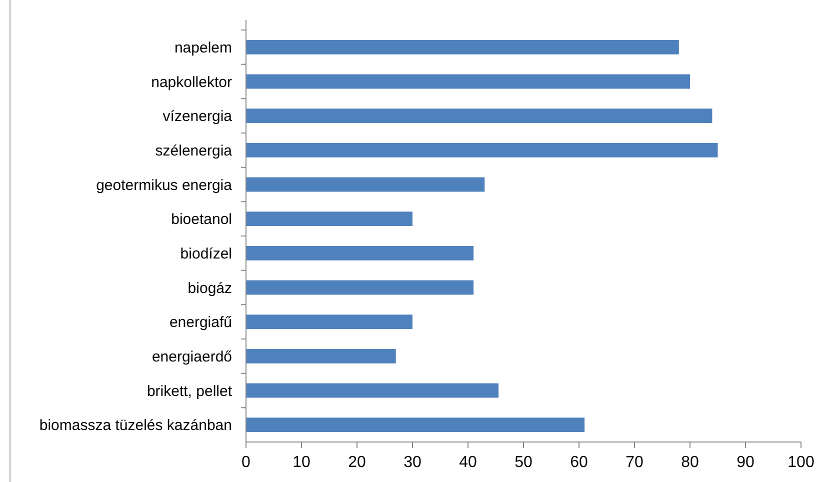 The image size is (816, 482). I want to click on x-tick-label: 20, so click(357, 462).